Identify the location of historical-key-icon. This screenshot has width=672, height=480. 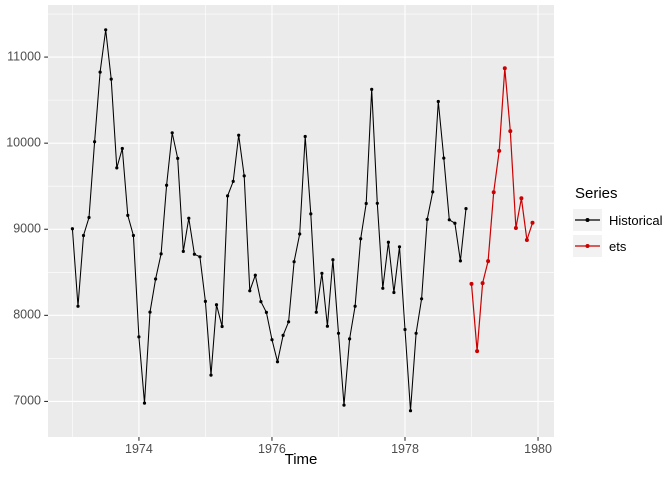
(587, 220).